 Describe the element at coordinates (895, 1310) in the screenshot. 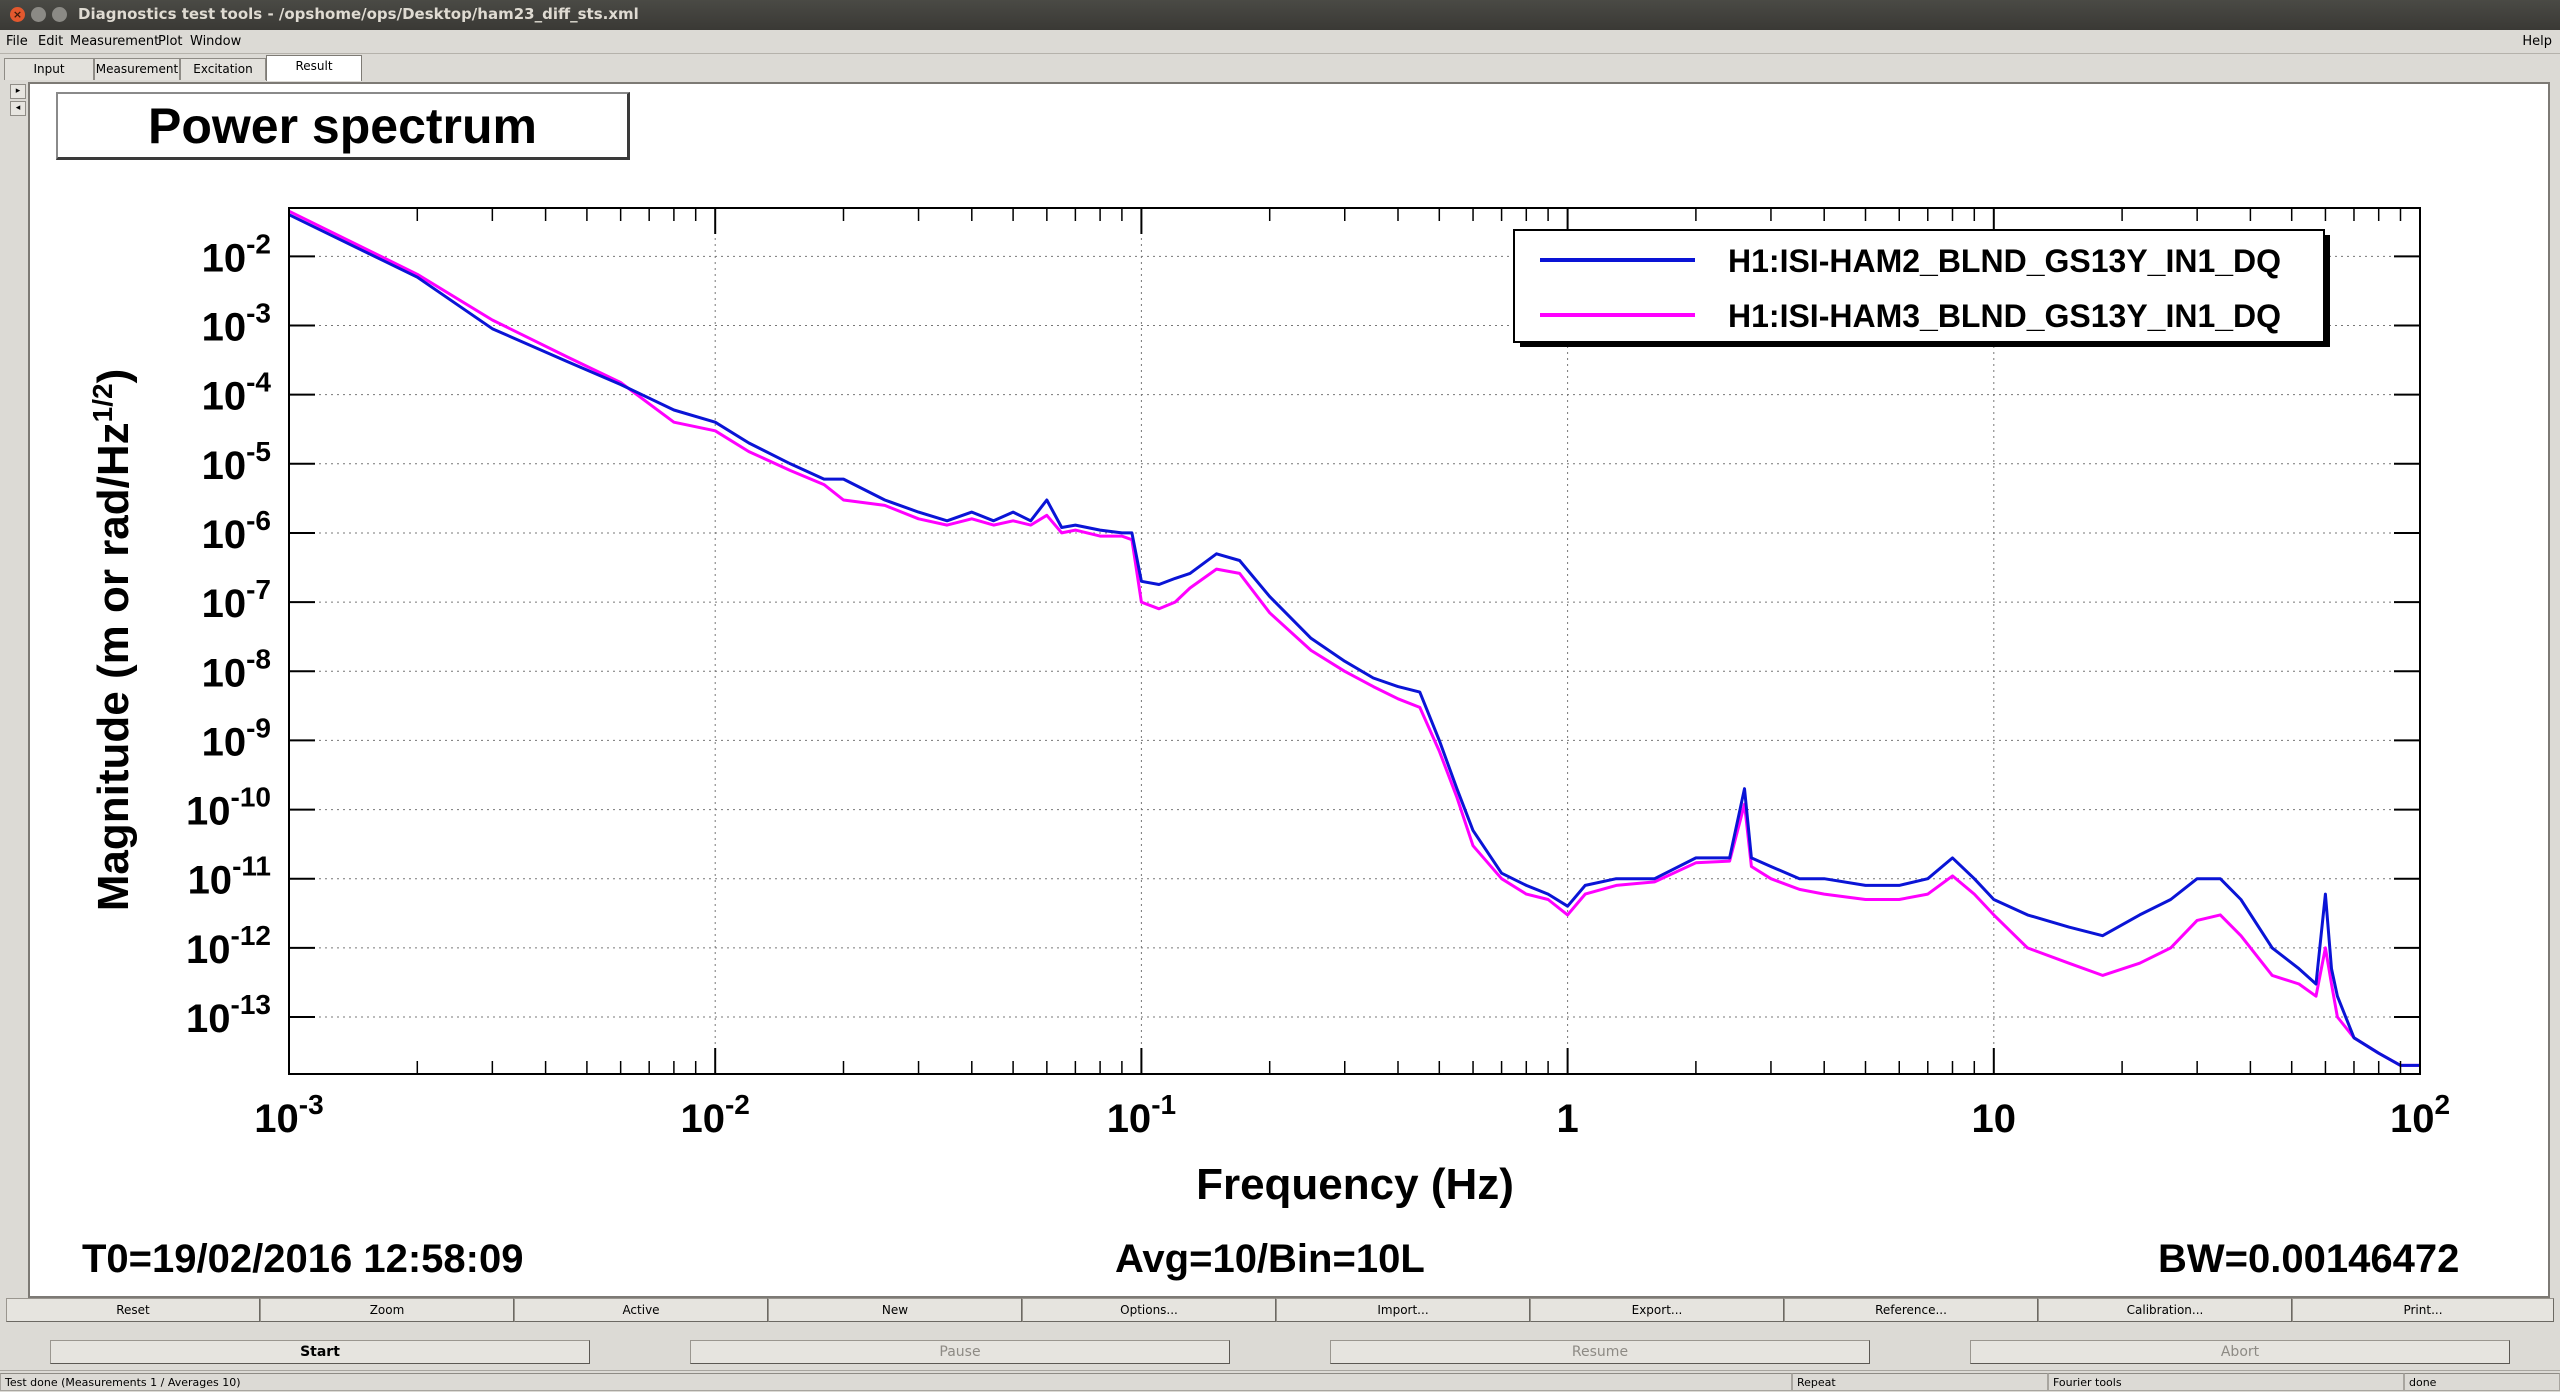

I see `new-button: New` at that location.